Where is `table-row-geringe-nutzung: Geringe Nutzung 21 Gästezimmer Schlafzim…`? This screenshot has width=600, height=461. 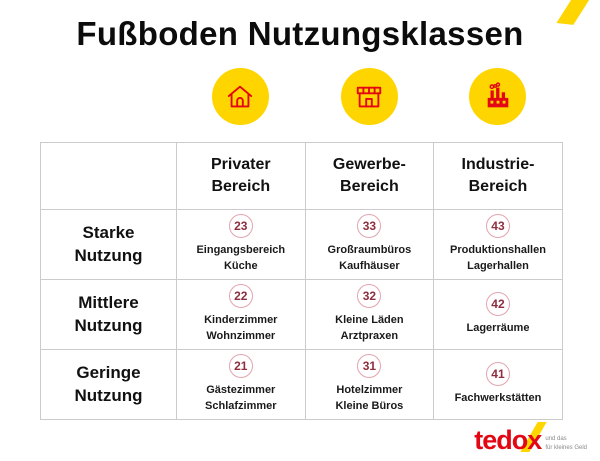
table-row-geringe-nutzung: Geringe Nutzung 21 Gästezimmer Schlafzim… is located at coordinates (301, 384).